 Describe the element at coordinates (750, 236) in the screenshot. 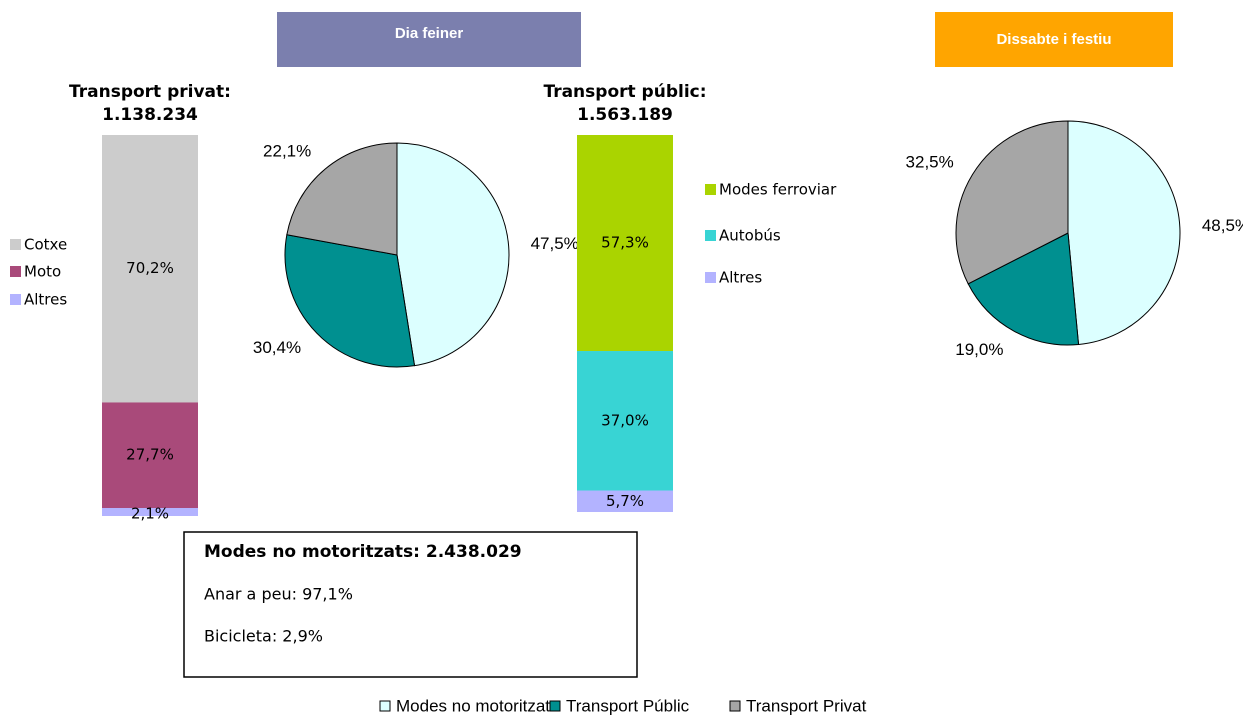

I see `legend-label: Autobús` at that location.